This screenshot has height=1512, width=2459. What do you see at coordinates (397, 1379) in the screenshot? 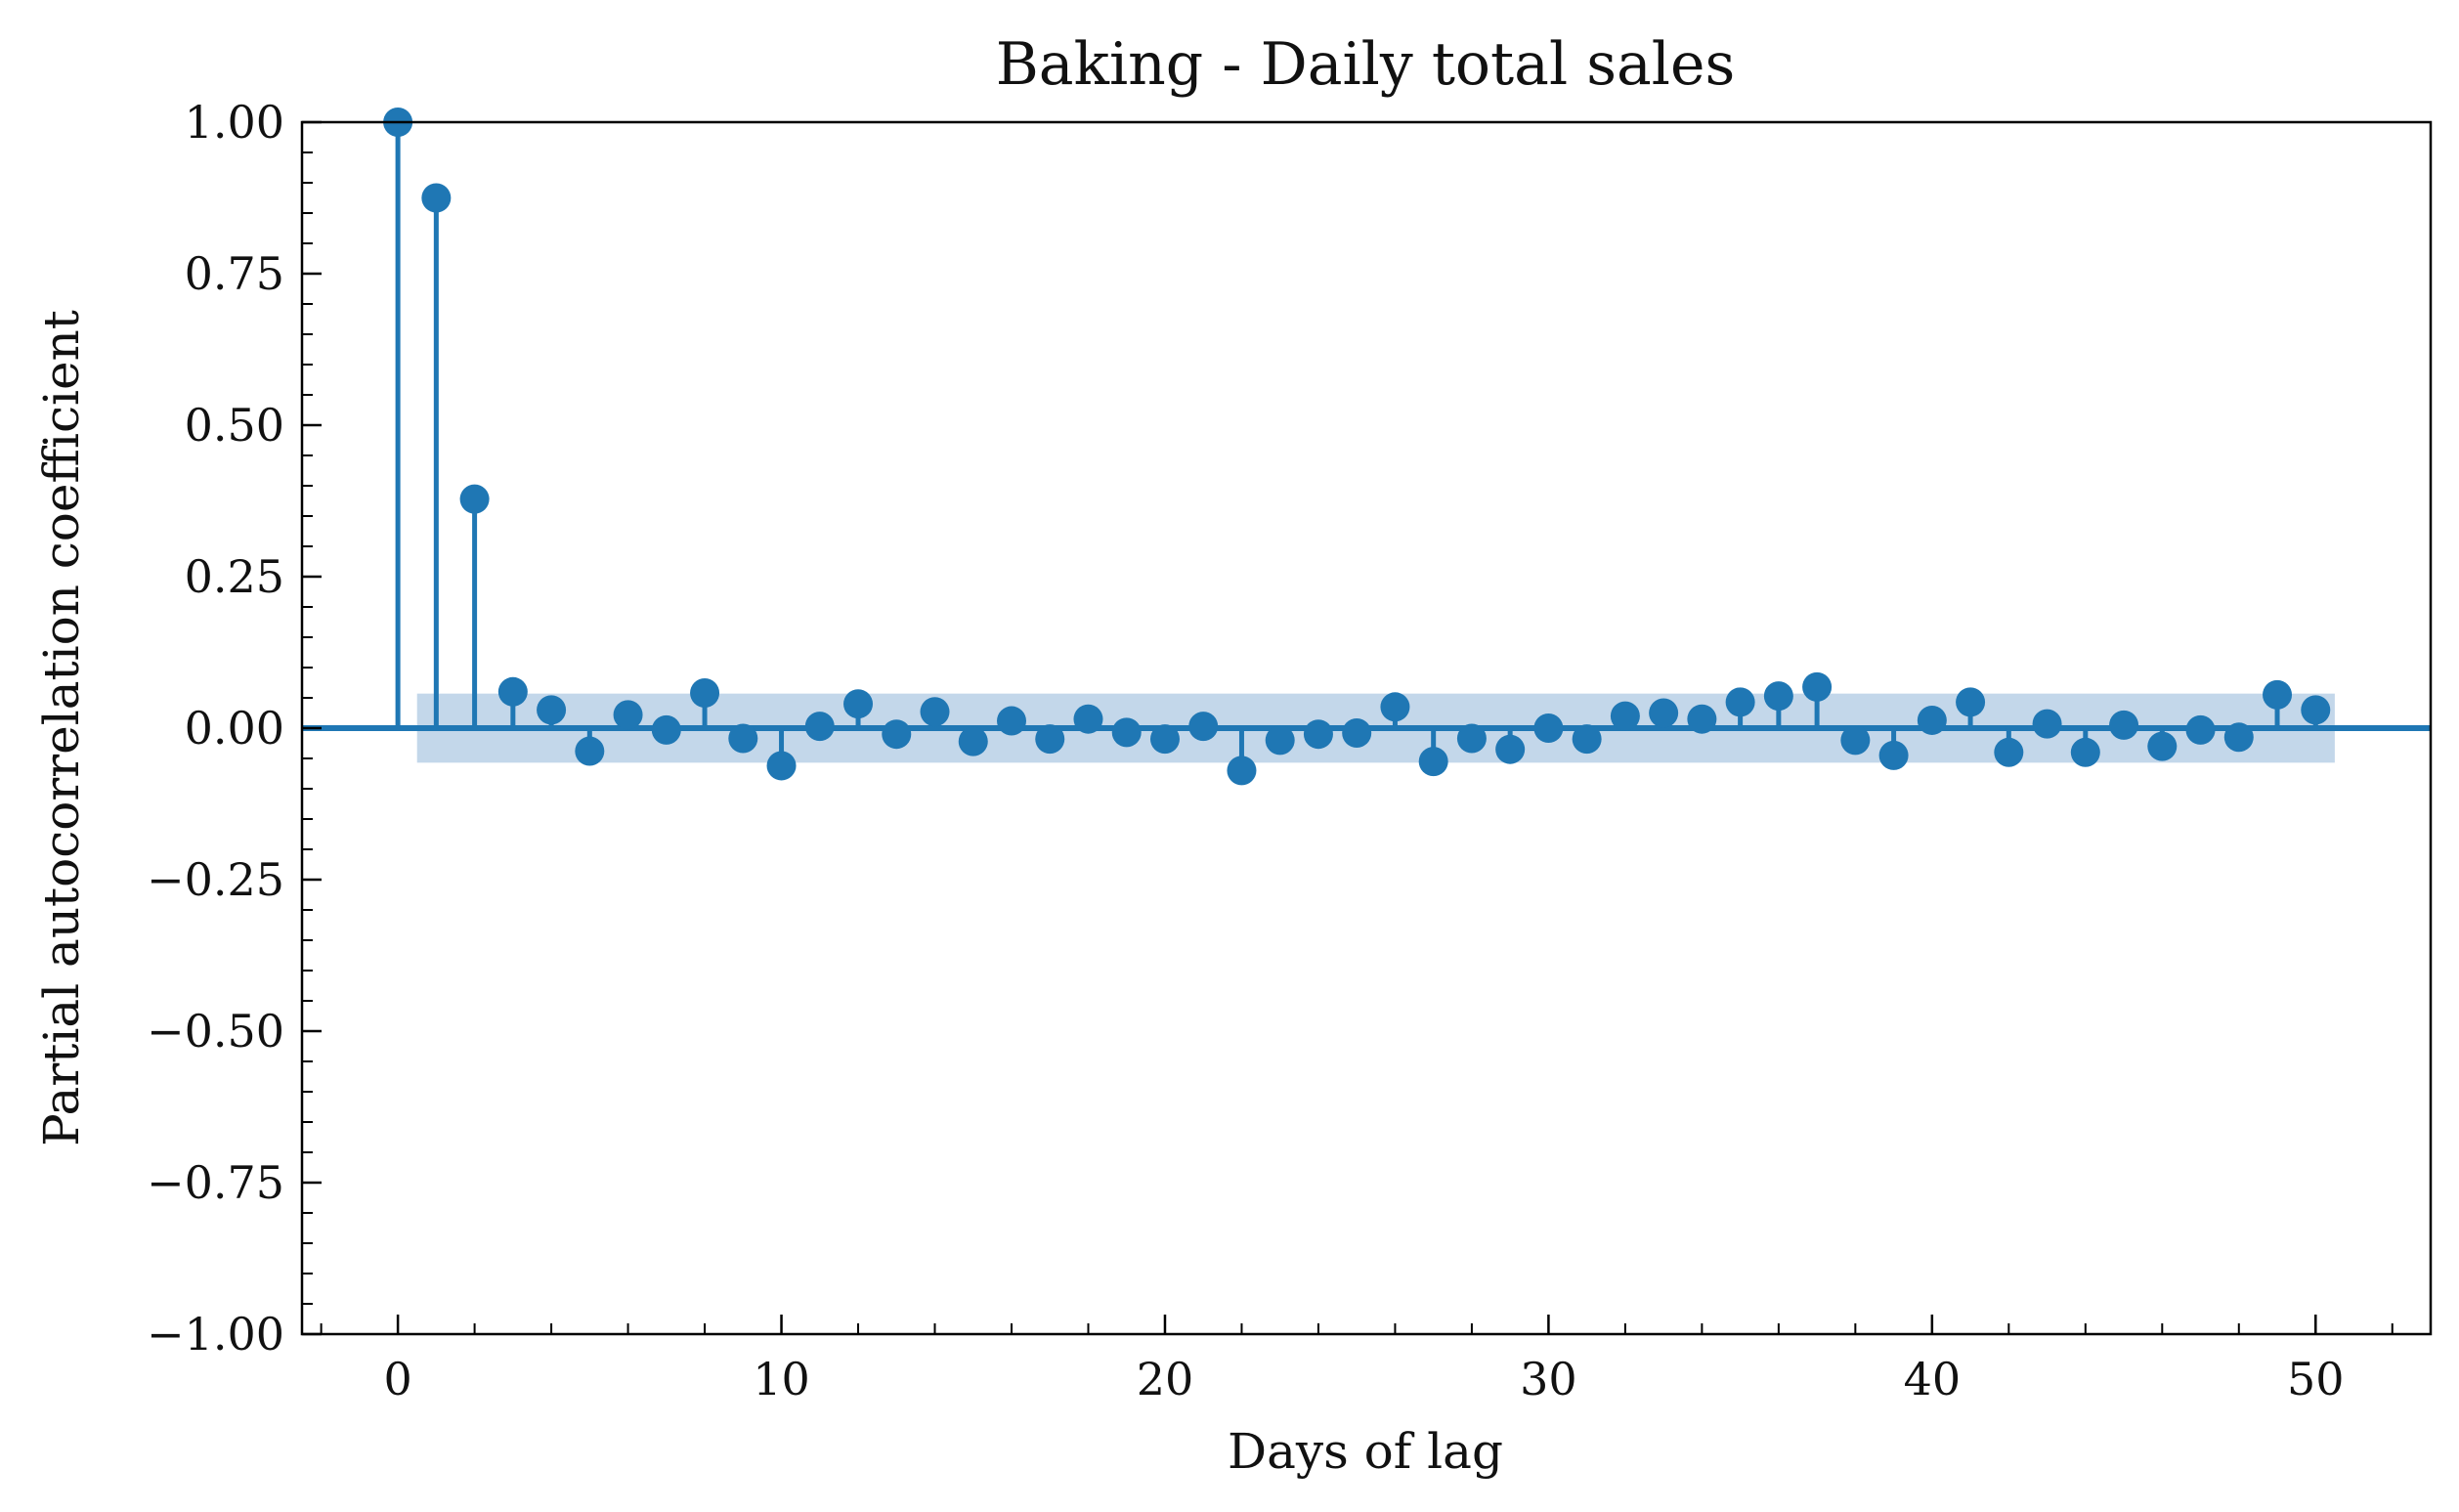
I see `x-tick-label: 0` at bounding box center [397, 1379].